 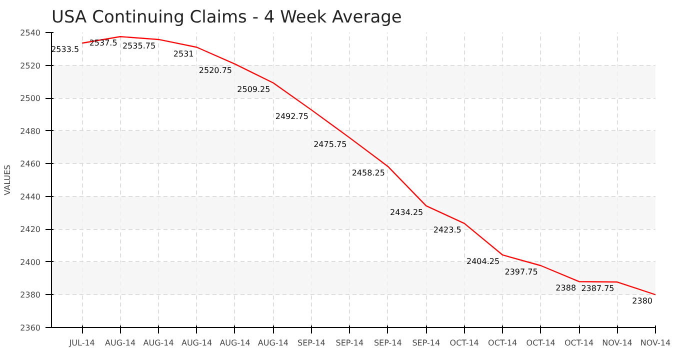 I want to click on data-label: 2434.25, so click(x=407, y=212).